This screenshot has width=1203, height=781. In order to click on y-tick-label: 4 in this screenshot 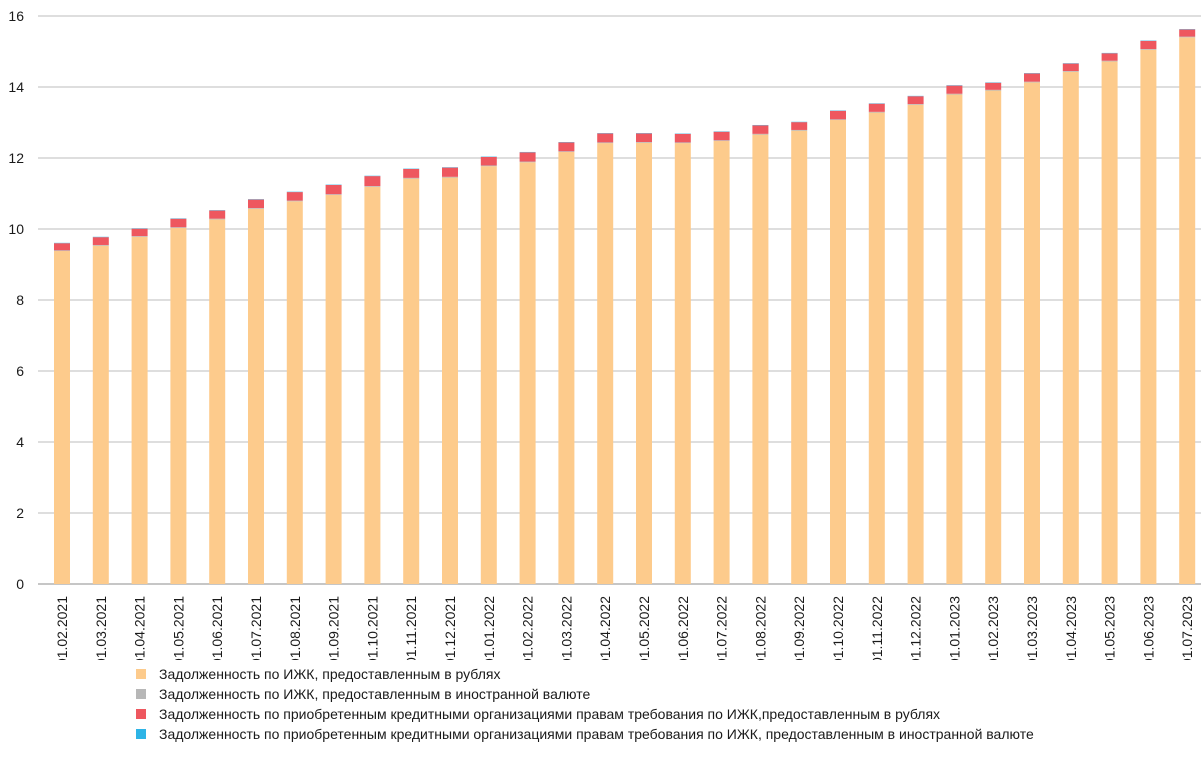, I will do `click(20, 442)`.